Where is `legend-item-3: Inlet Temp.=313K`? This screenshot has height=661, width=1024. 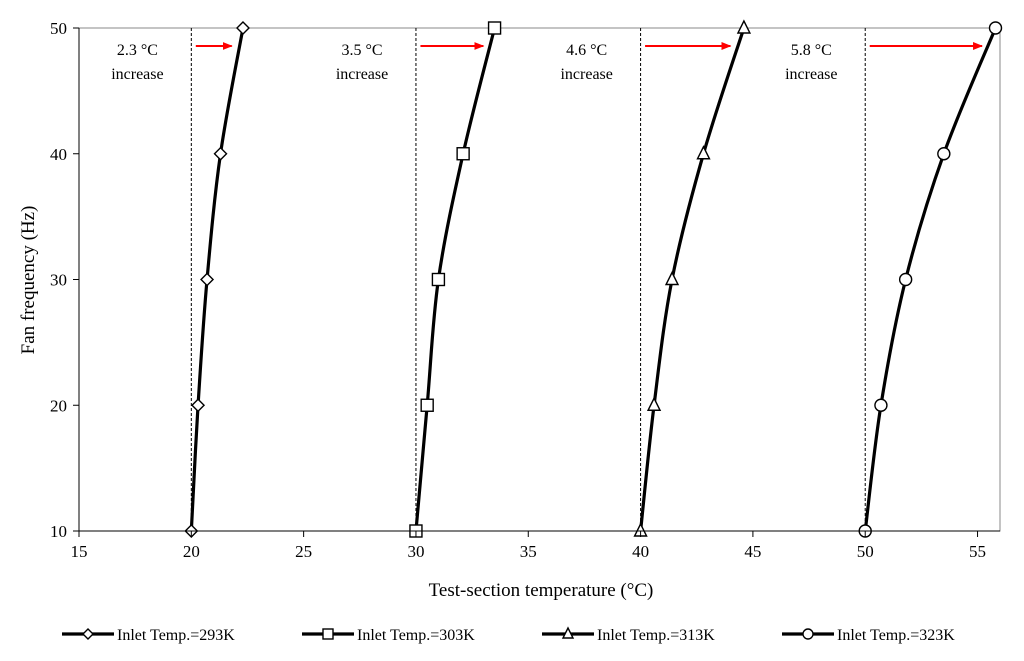 legend-item-3: Inlet Temp.=313K is located at coordinates (628, 635).